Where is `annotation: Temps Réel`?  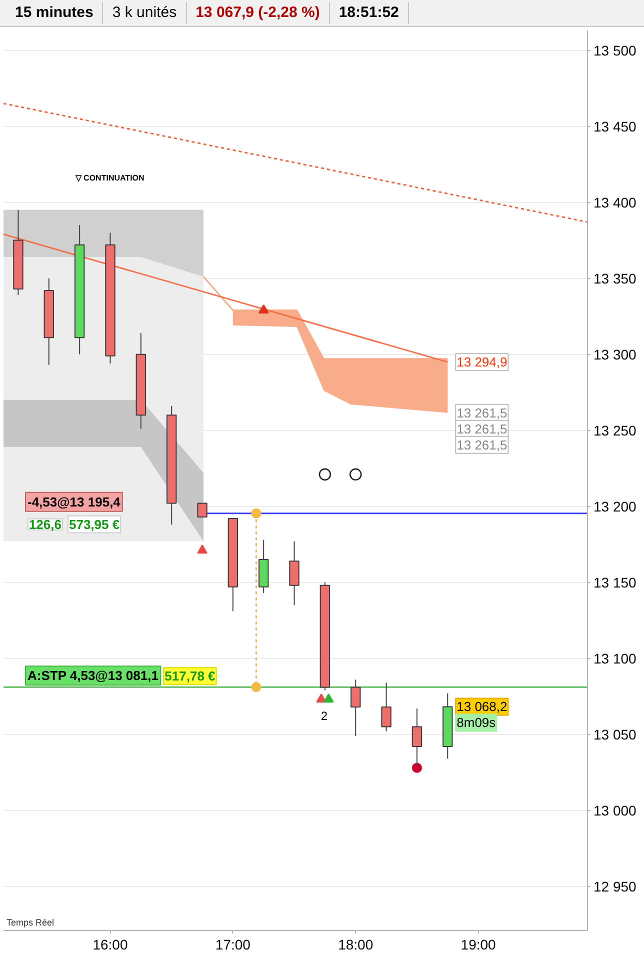 annotation: Temps Réel is located at coordinates (30, 923).